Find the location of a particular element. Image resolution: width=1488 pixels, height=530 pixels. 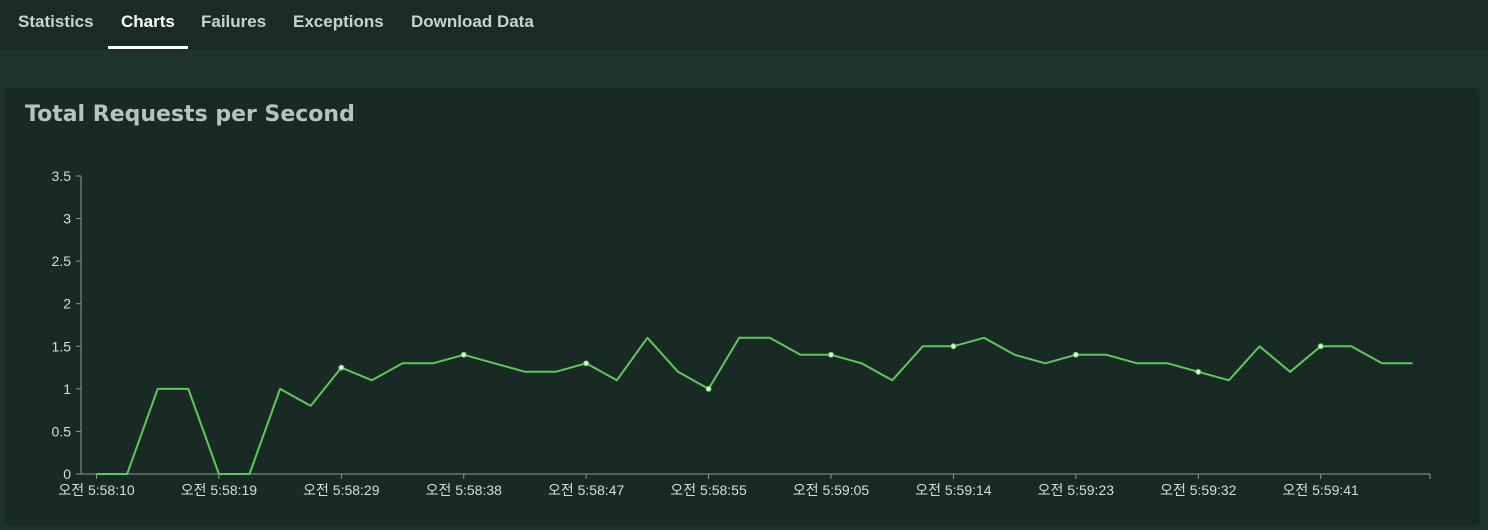

y-tick-label: 1.5 is located at coordinates (62, 346).